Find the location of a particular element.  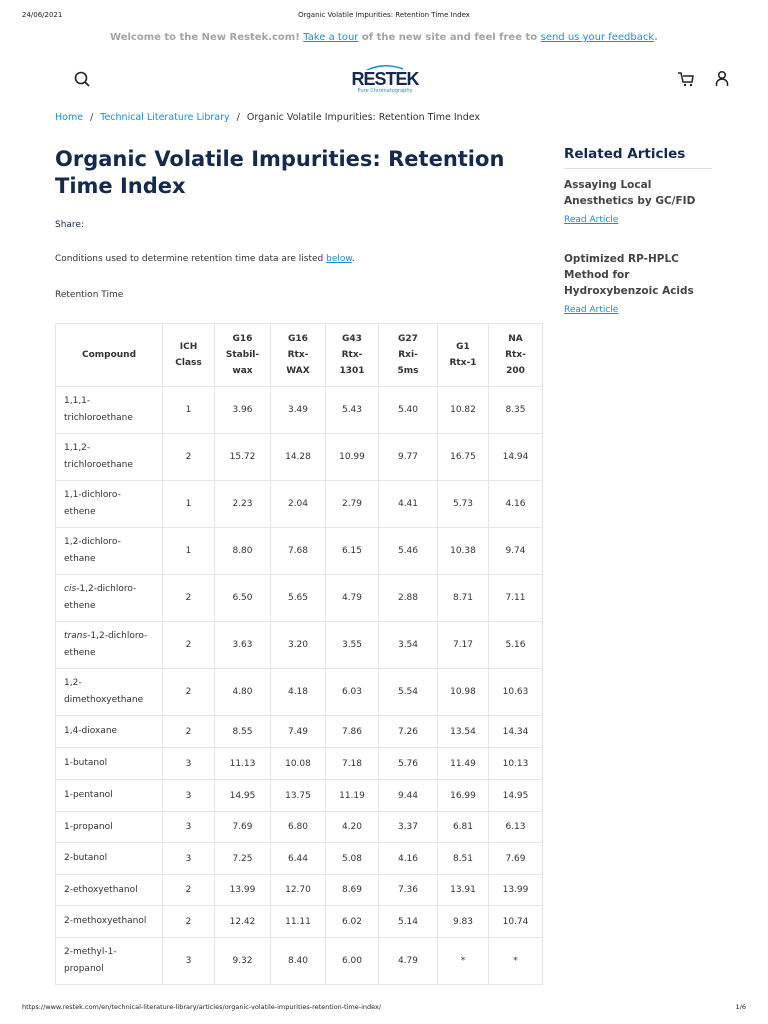

retention-time-cell: 8.69 is located at coordinates (352, 890).